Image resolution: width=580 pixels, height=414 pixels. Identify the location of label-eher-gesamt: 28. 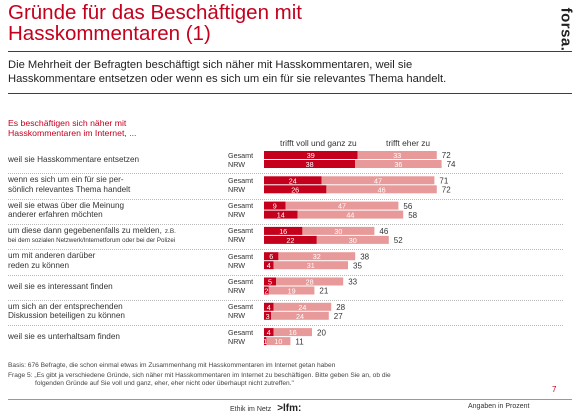
(310, 282).